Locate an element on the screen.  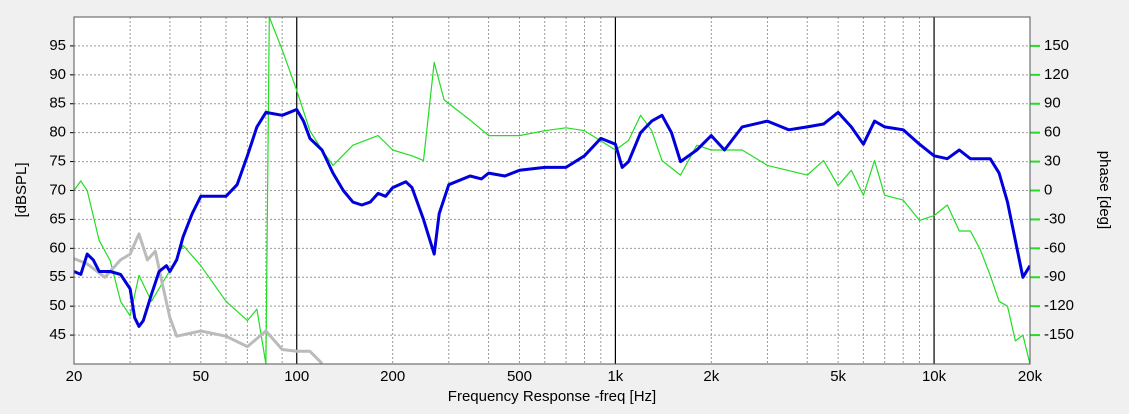
y2-tick-label: 150 is located at coordinates (1056, 45).